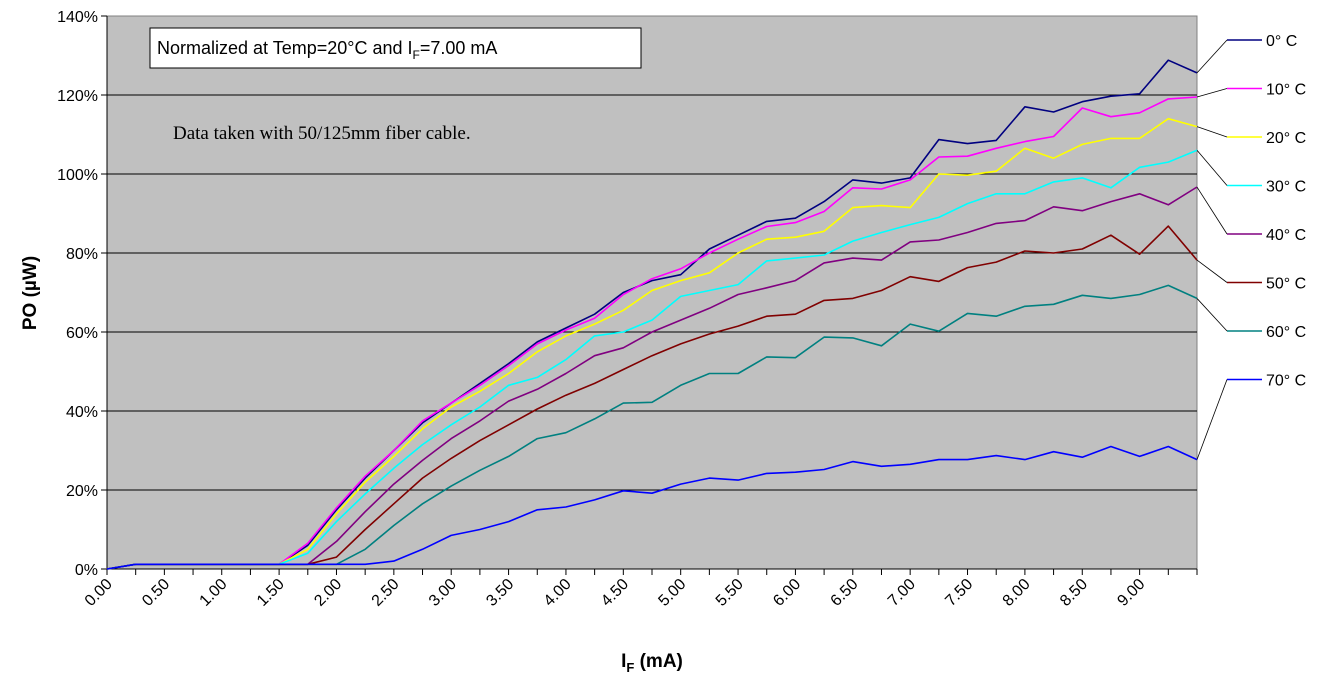 Image resolution: width=1334 pixels, height=674 pixels. I want to click on normalization-box-frame, so click(395, 48).